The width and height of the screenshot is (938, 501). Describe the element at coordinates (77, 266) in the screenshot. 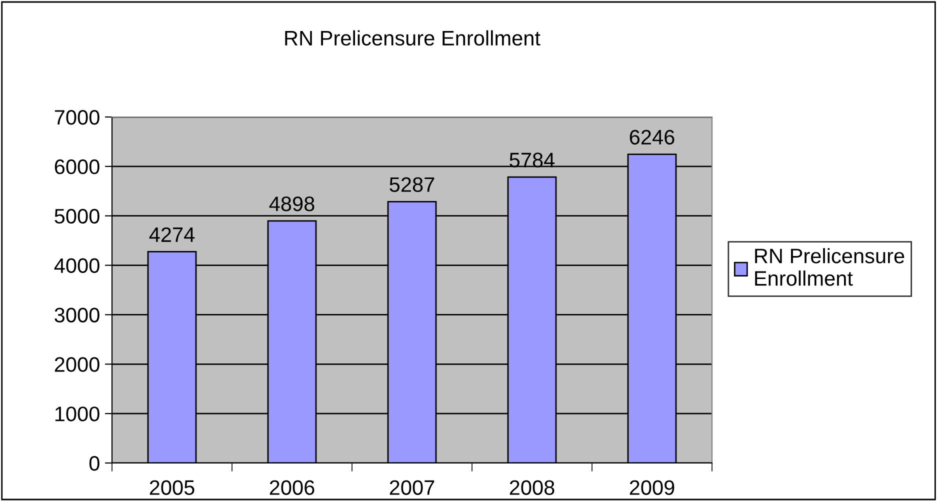

I see `y-tick-label: 4000` at that location.